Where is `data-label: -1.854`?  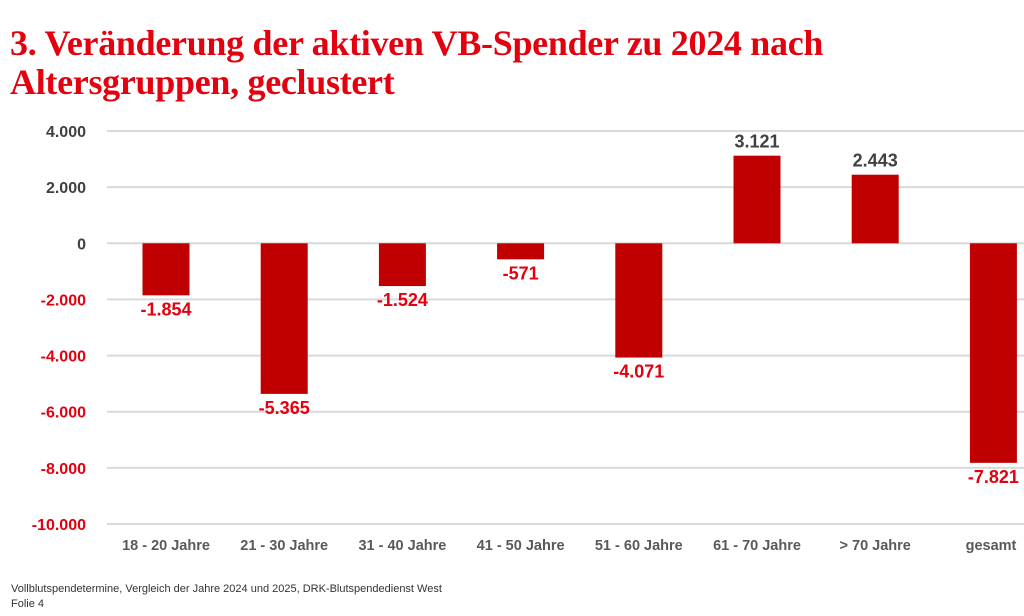 data-label: -1.854 is located at coordinates (165, 309).